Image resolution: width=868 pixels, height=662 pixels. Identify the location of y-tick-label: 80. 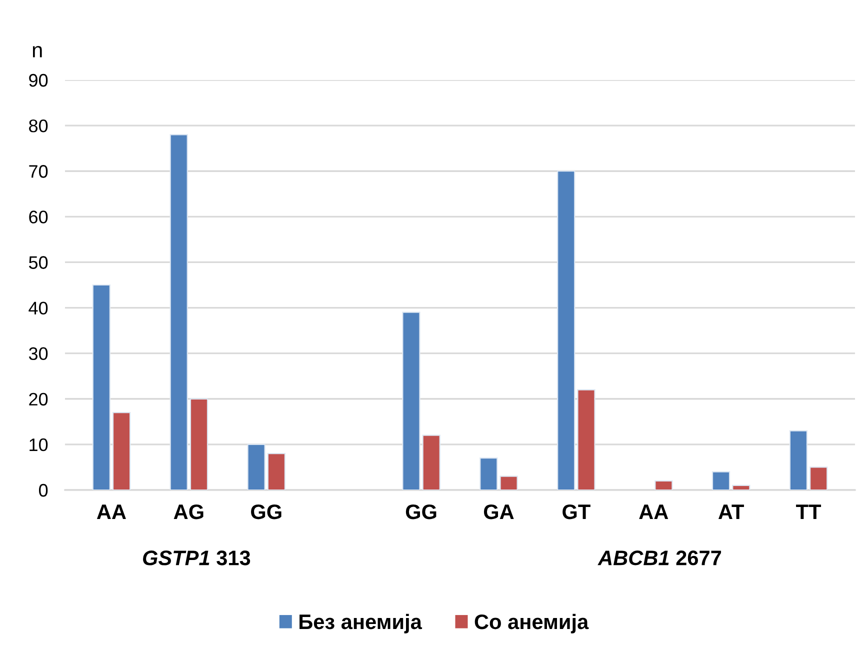
(38, 125).